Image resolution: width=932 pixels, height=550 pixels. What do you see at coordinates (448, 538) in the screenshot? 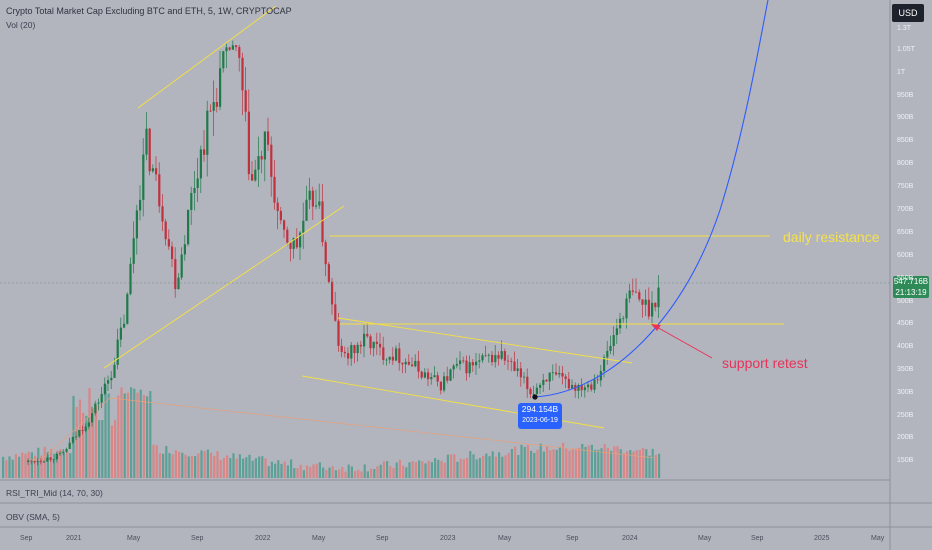
I see `x-tick-label: 2023` at bounding box center [448, 538].